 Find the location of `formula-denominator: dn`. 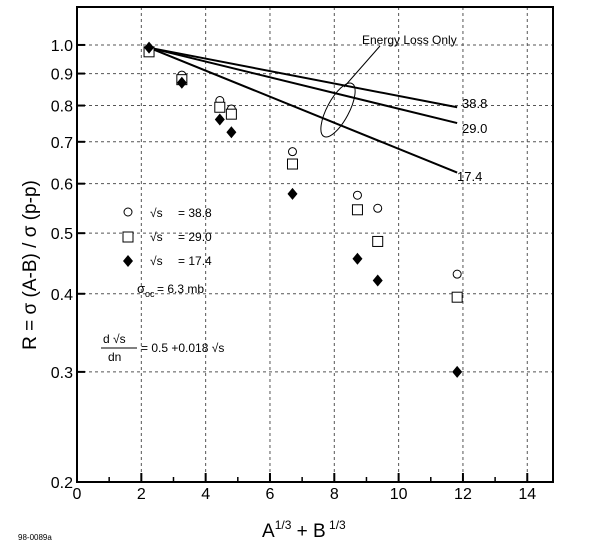

formula-denominator: dn is located at coordinates (114, 357).